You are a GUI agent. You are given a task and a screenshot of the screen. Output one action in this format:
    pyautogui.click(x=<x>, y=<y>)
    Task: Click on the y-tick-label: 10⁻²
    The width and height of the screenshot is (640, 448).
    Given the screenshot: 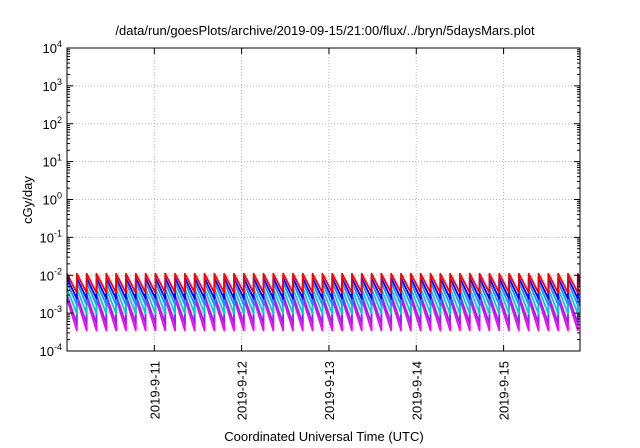 What is the action you would take?
    pyautogui.click(x=51, y=274)
    